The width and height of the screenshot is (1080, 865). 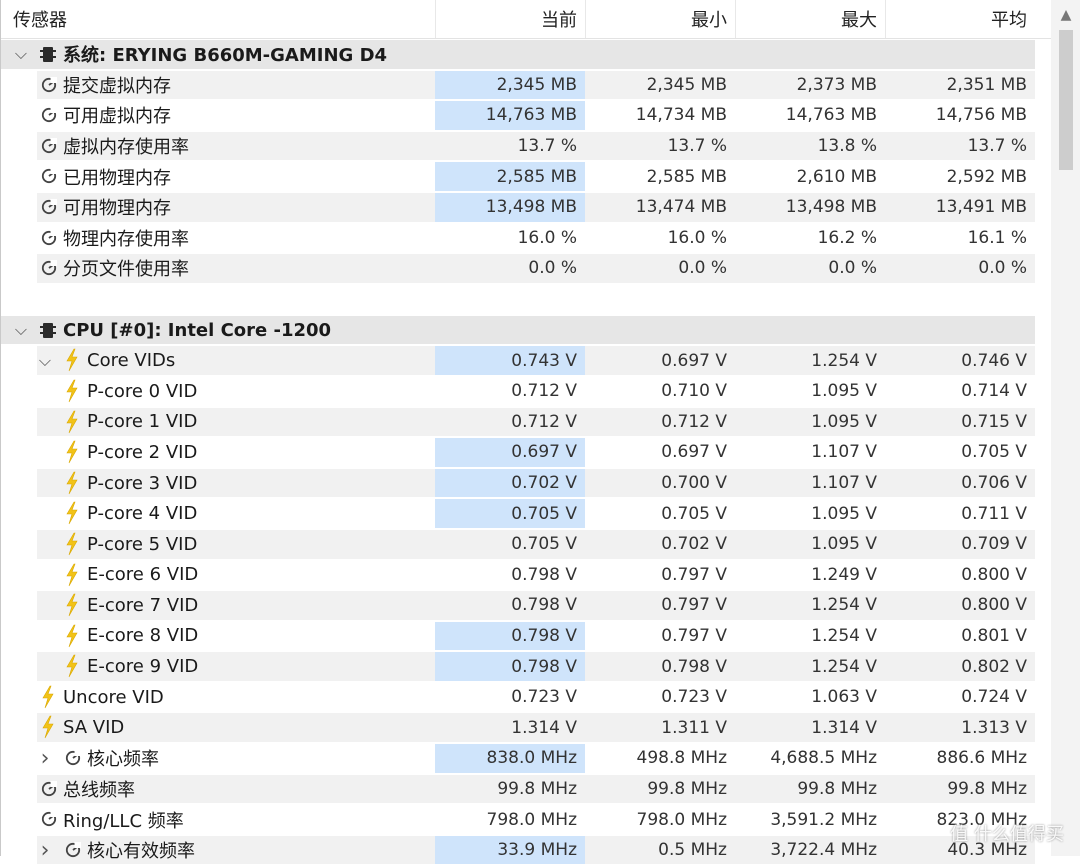 What do you see at coordinates (526, 422) in the screenshot?
I see `sensor-row: P-core 1 VID 0.712 V 0.712 V 1.095 V 0.715 V` at bounding box center [526, 422].